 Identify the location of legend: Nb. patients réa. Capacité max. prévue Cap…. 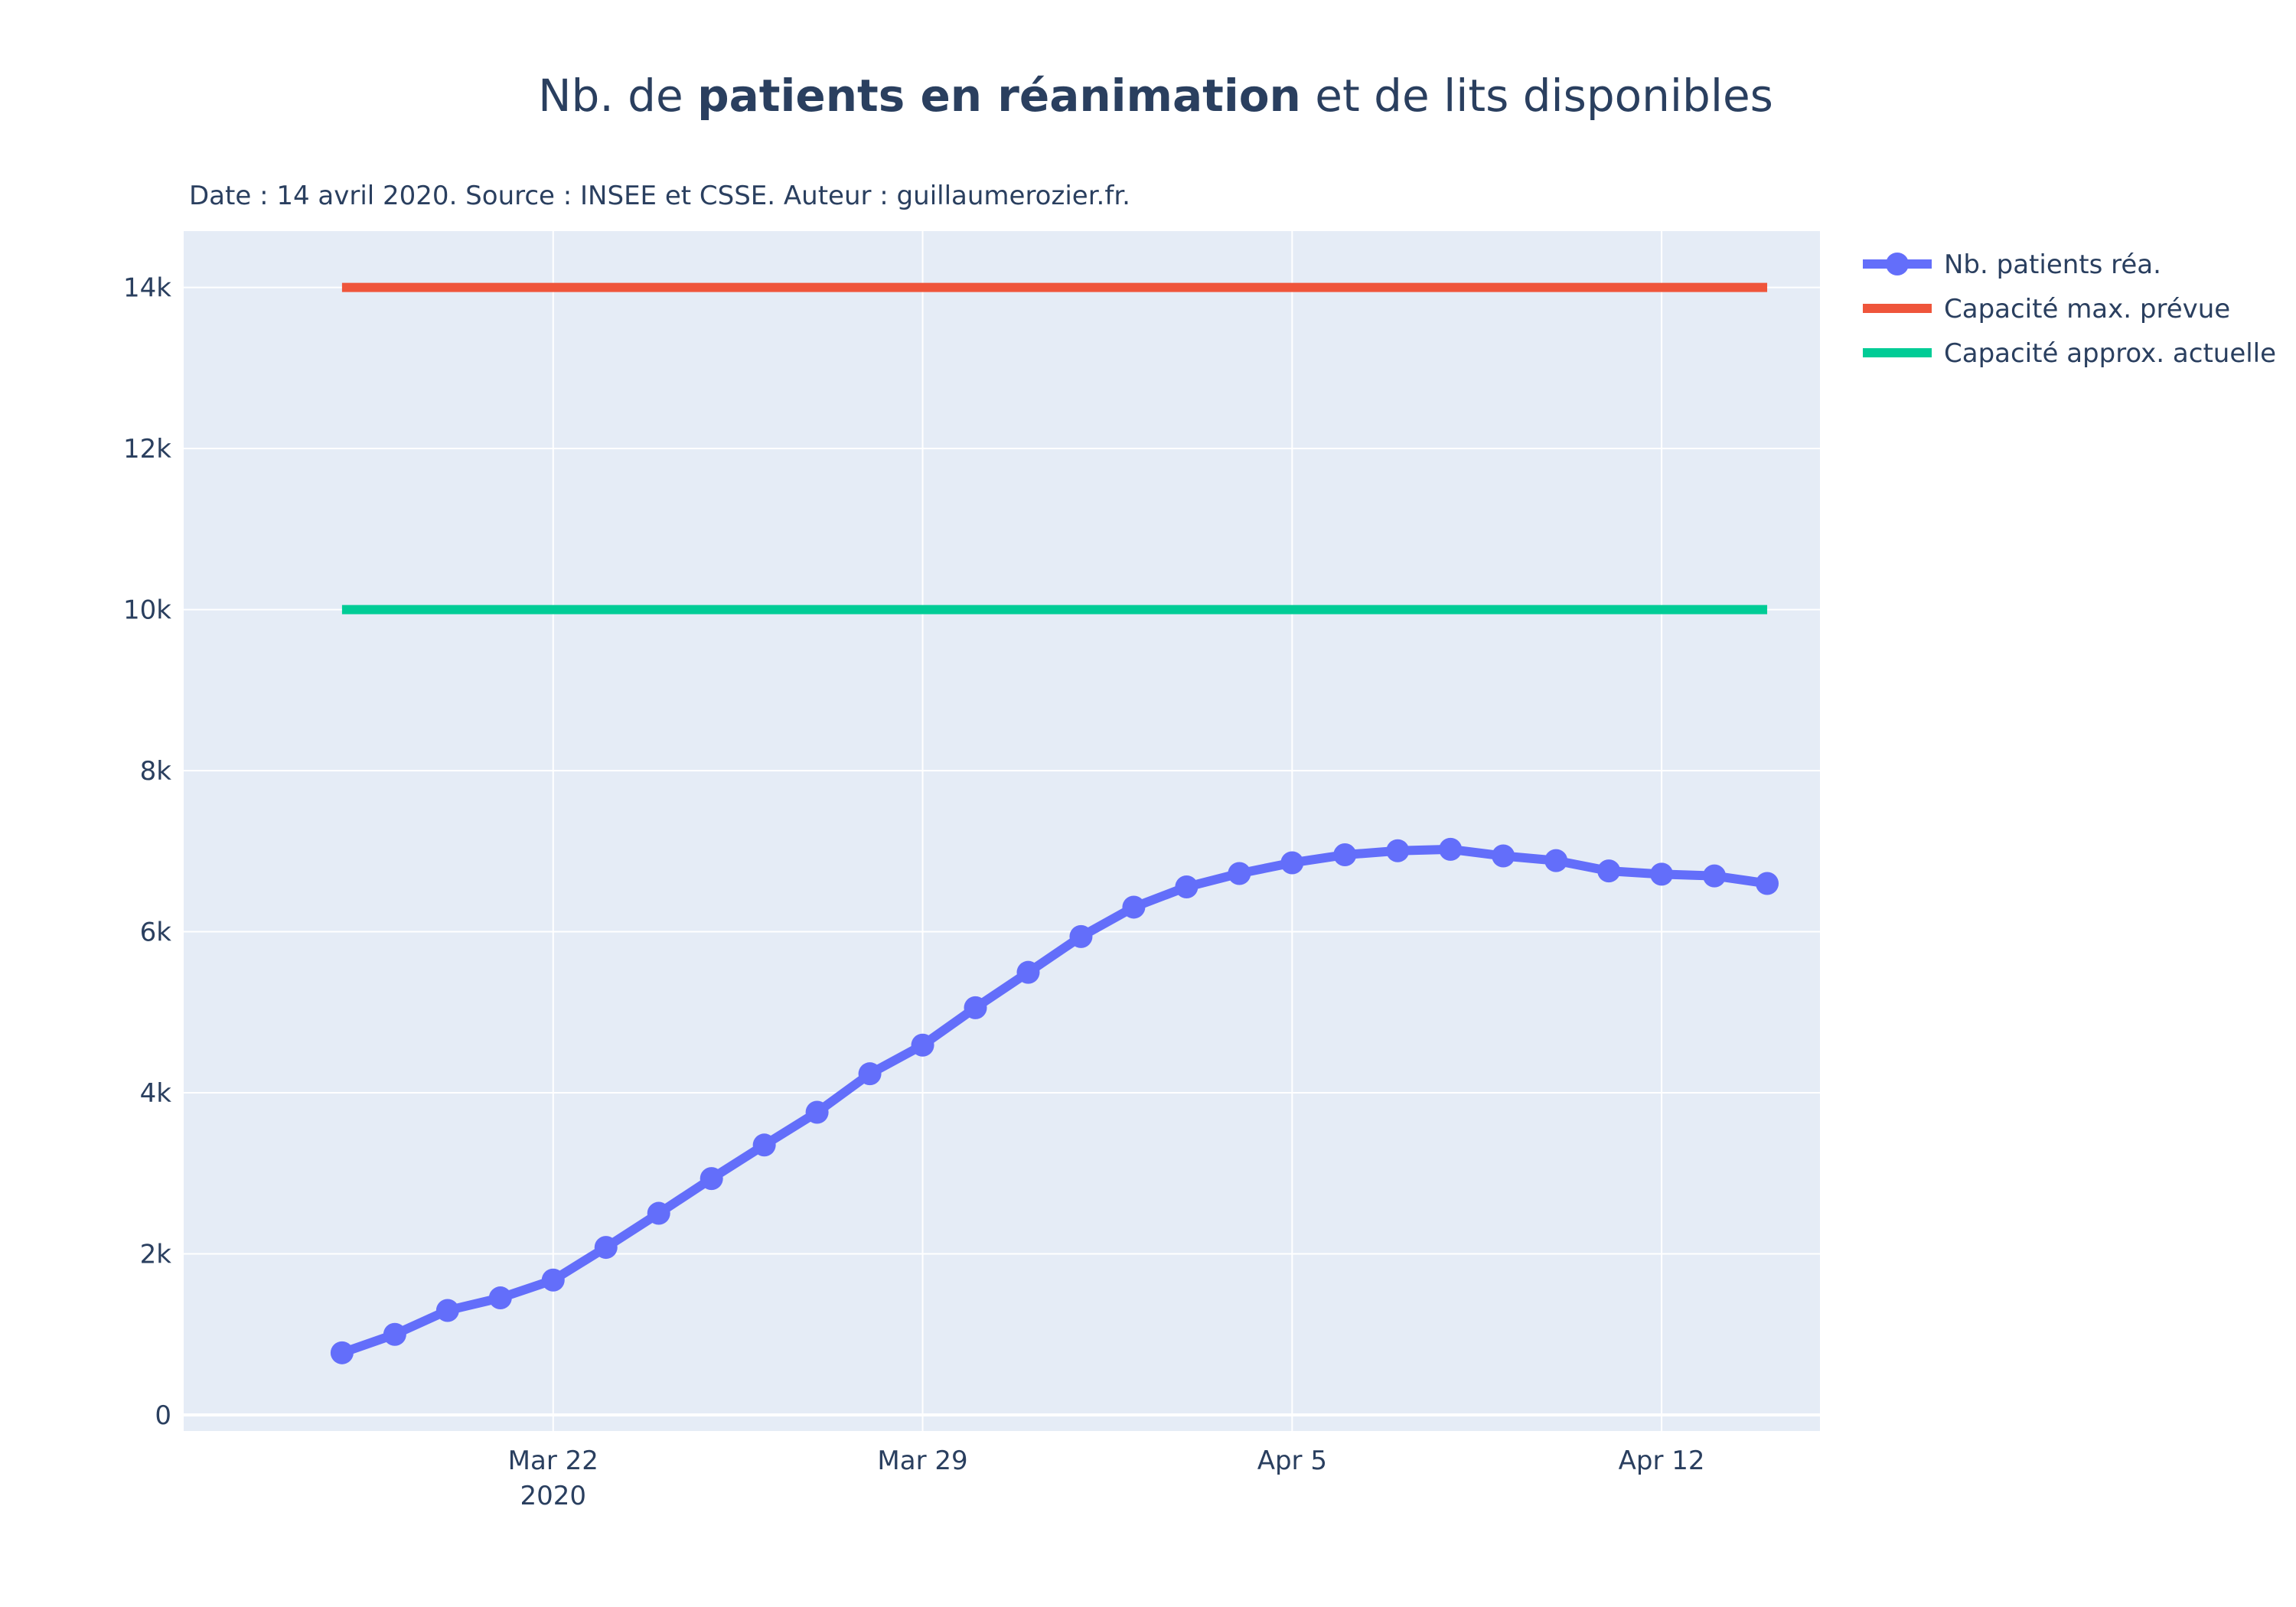
(2069, 309).